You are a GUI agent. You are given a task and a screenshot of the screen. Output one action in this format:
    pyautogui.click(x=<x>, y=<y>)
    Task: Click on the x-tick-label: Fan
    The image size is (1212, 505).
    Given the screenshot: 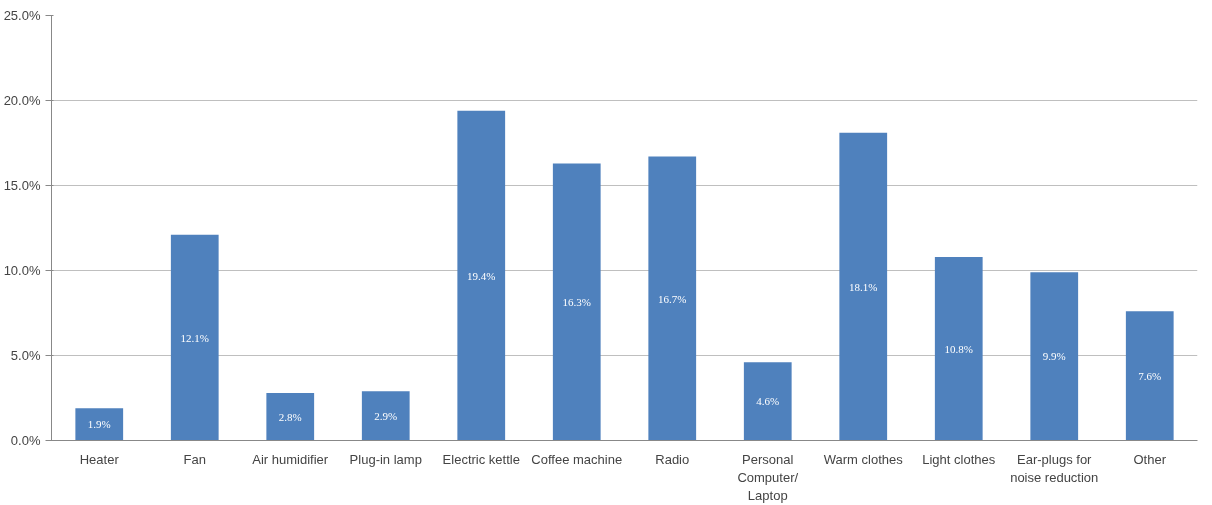 What is the action you would take?
    pyautogui.click(x=194, y=459)
    